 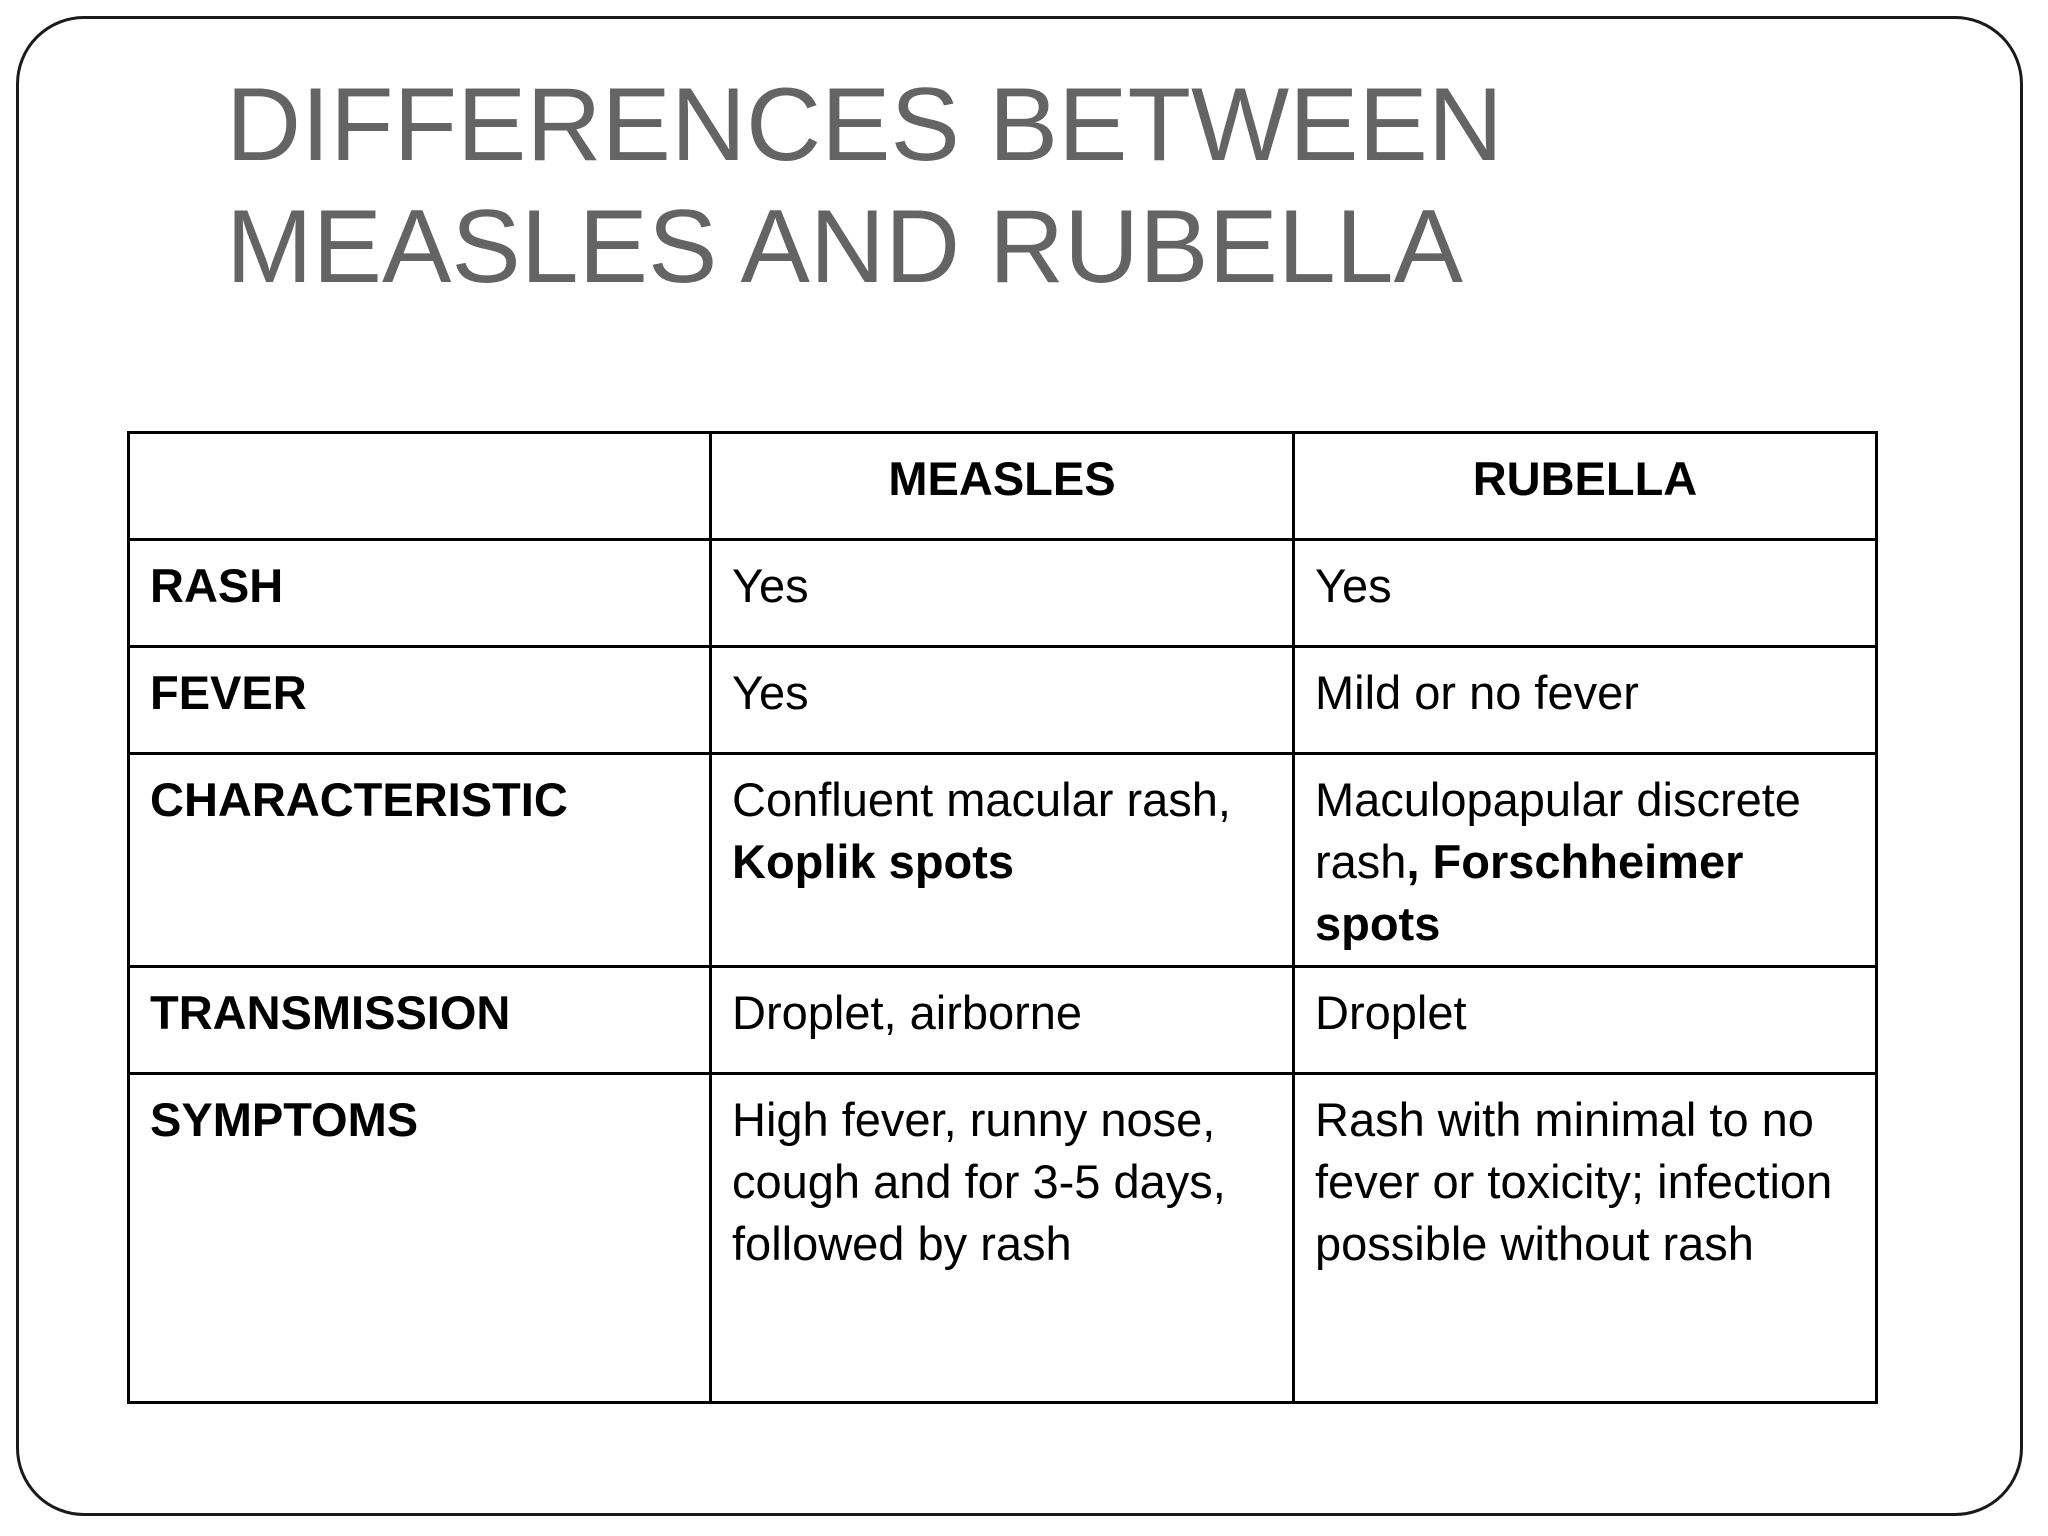 What do you see at coordinates (419, 700) in the screenshot?
I see `row-label-fever: FEVER` at bounding box center [419, 700].